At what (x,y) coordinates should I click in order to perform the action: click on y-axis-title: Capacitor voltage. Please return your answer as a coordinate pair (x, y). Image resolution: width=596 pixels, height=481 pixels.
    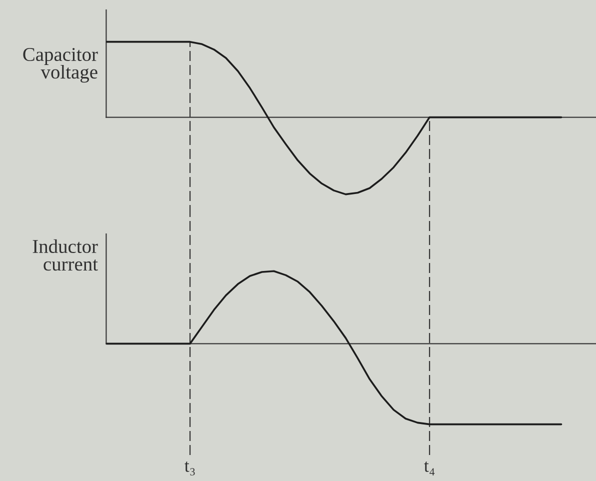
    Looking at the image, I should click on (60, 65).